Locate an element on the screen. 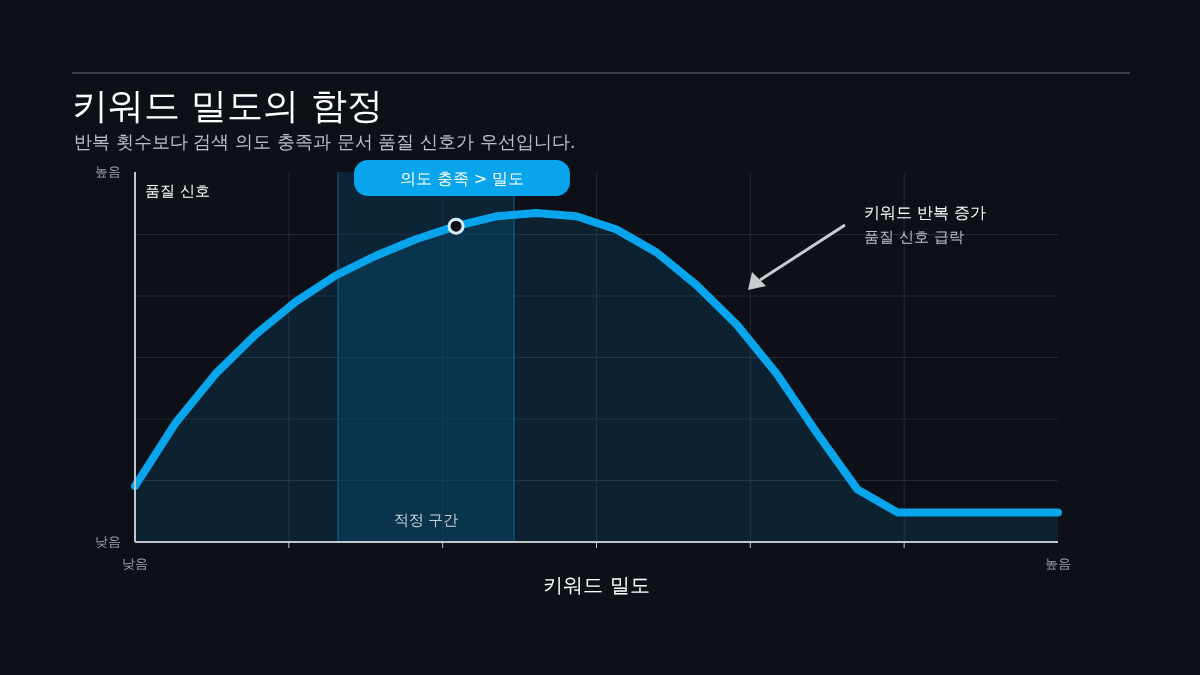 The width and height of the screenshot is (1200, 675). text: 낮음 is located at coordinates (108, 541).